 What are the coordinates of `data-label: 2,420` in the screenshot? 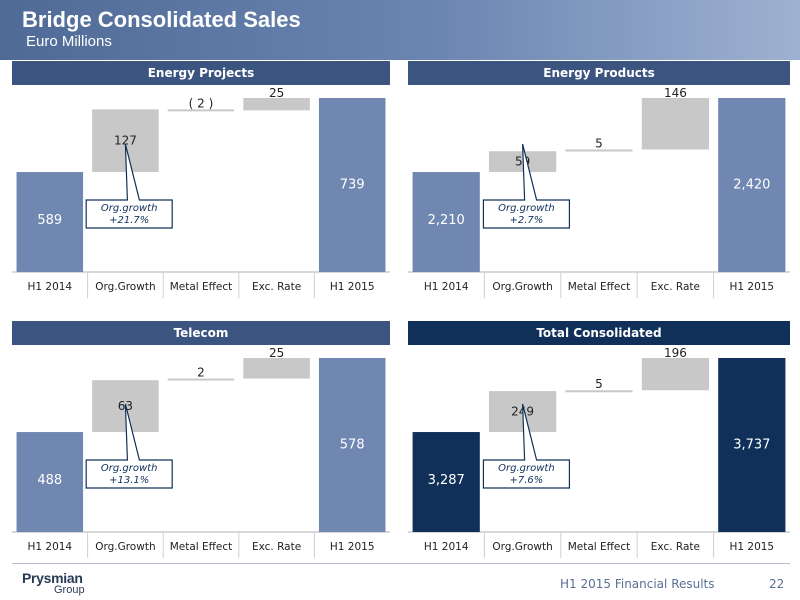 It's located at (751, 184).